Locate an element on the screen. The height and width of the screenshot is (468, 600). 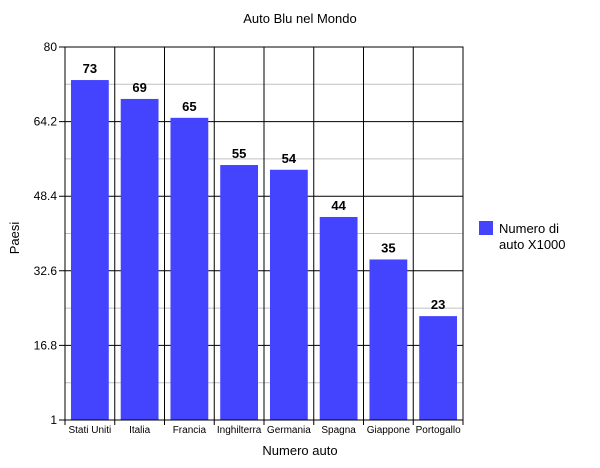
y-tick-label: 32.6 is located at coordinates (46, 271).